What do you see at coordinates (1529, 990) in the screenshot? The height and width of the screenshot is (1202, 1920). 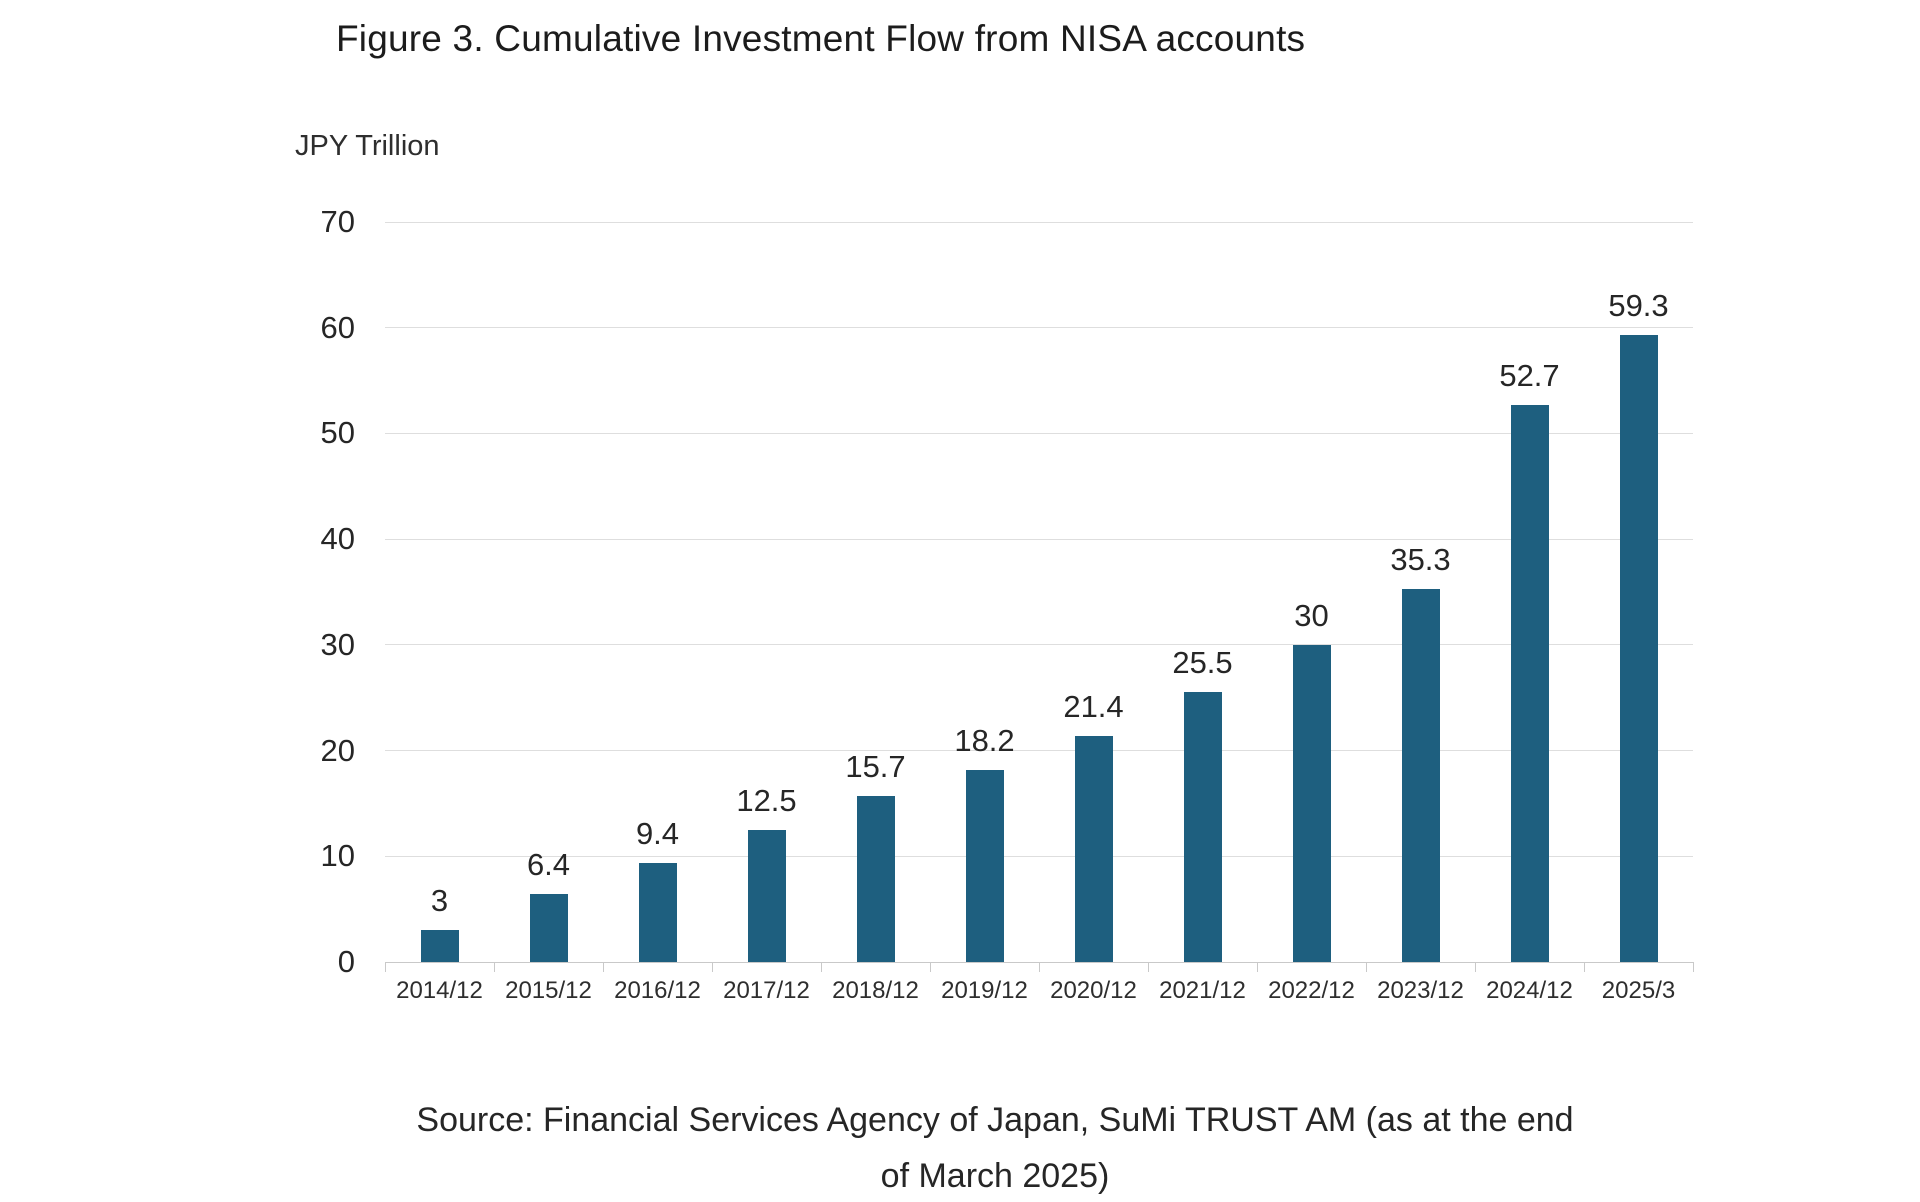 I see `x-tick-label: 2024/12` at bounding box center [1529, 990].